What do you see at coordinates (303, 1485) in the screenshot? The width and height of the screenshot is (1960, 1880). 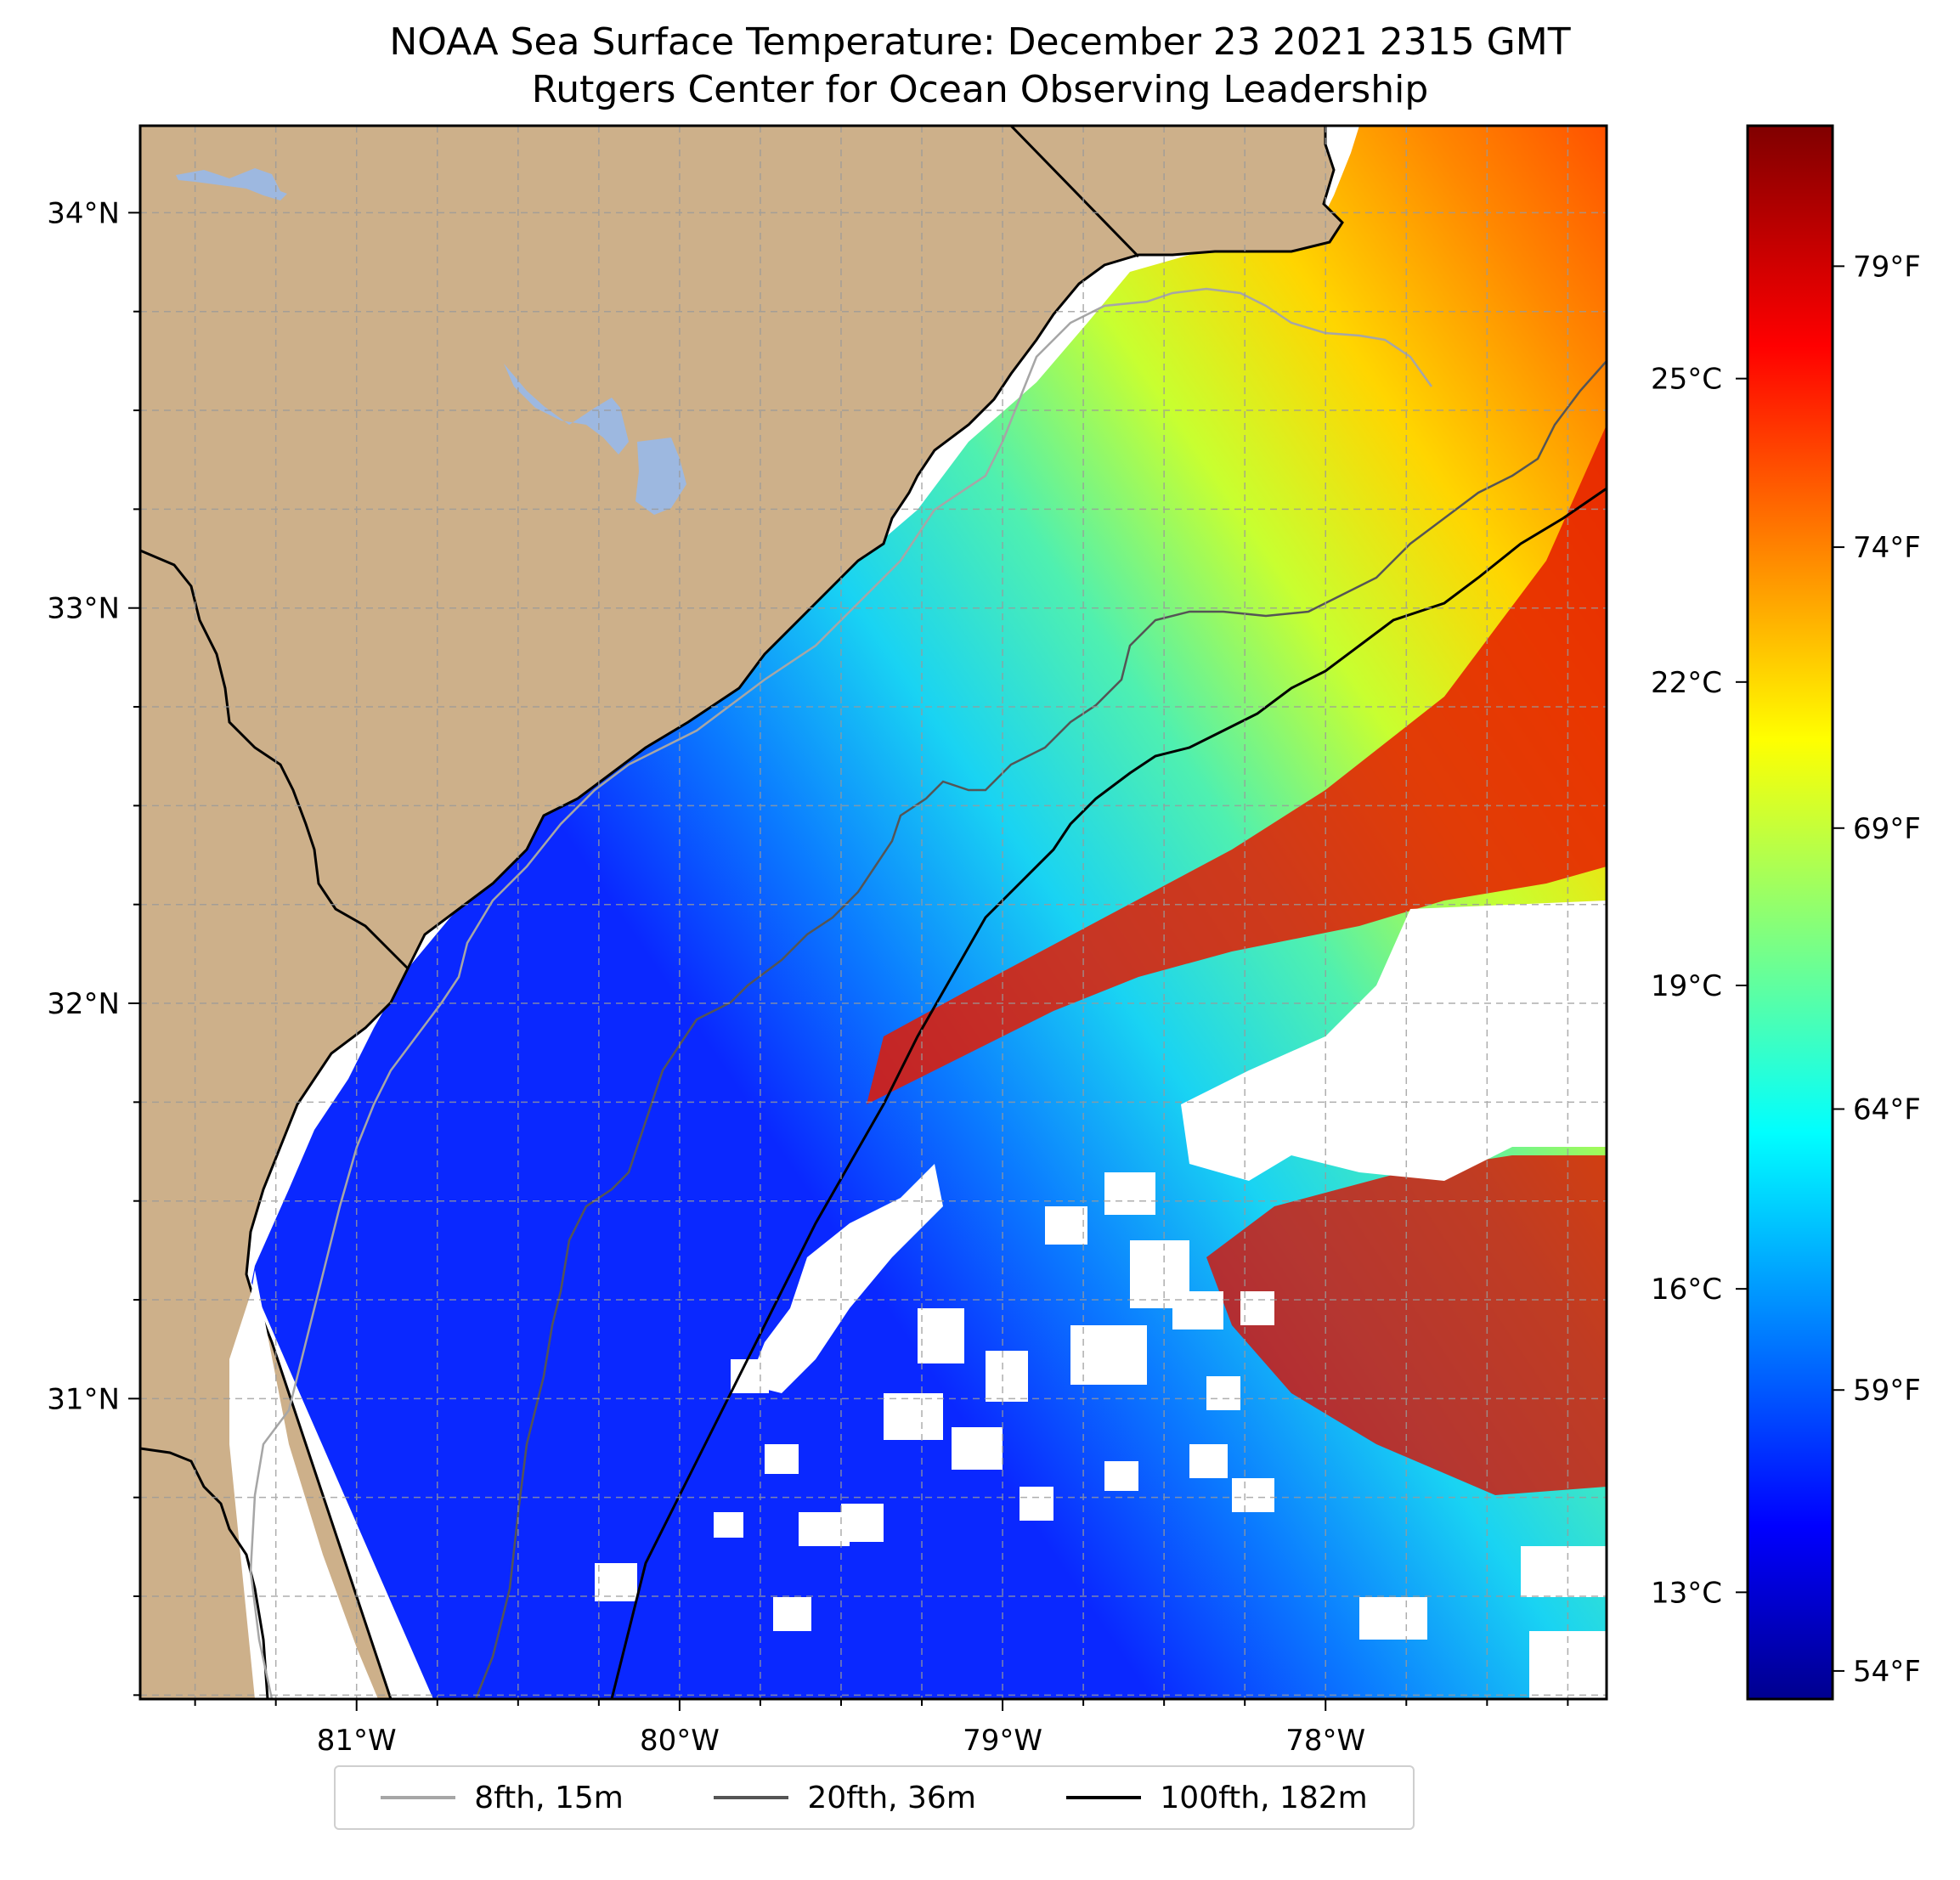 I see `southwest-no-data` at bounding box center [303, 1485].